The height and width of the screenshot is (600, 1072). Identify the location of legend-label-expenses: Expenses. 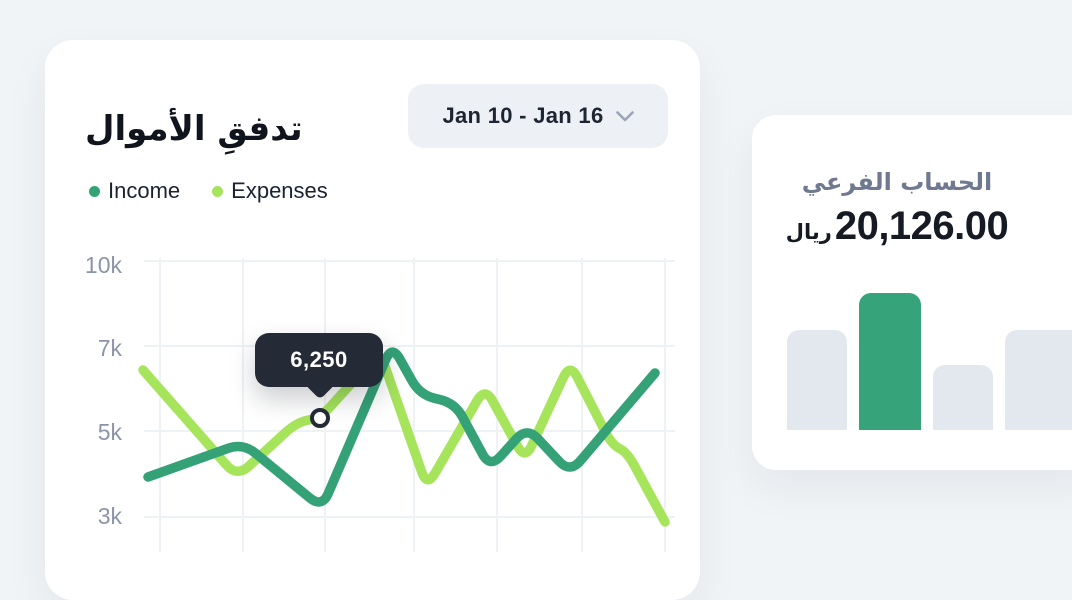
(279, 190).